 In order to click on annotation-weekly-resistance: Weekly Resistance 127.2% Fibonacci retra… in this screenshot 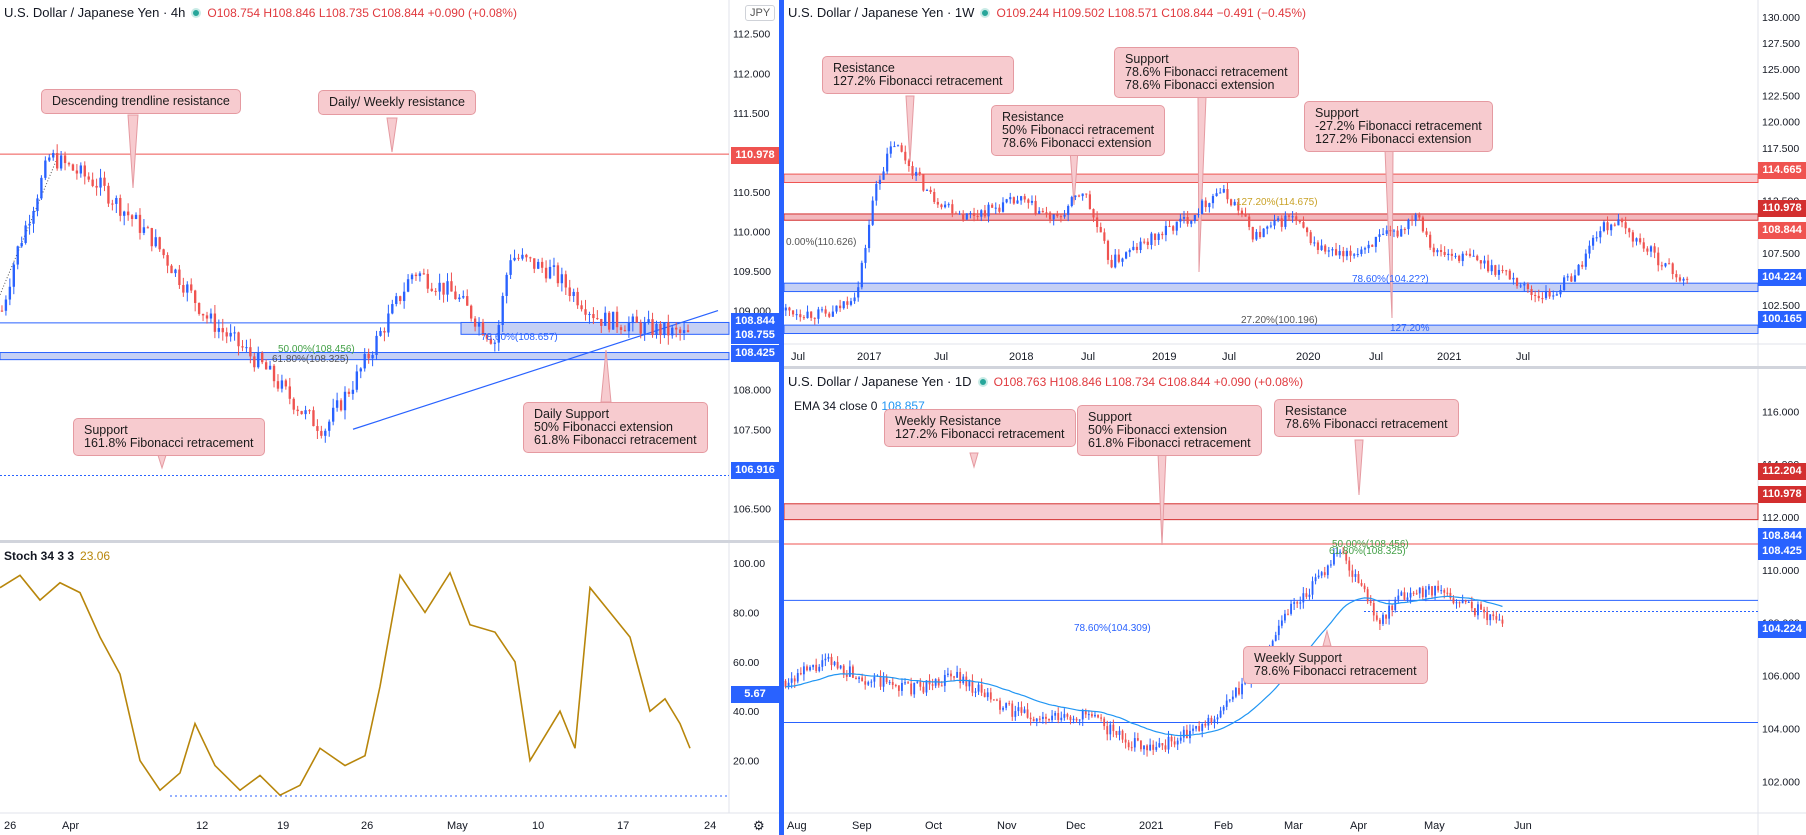, I will do `click(980, 428)`.